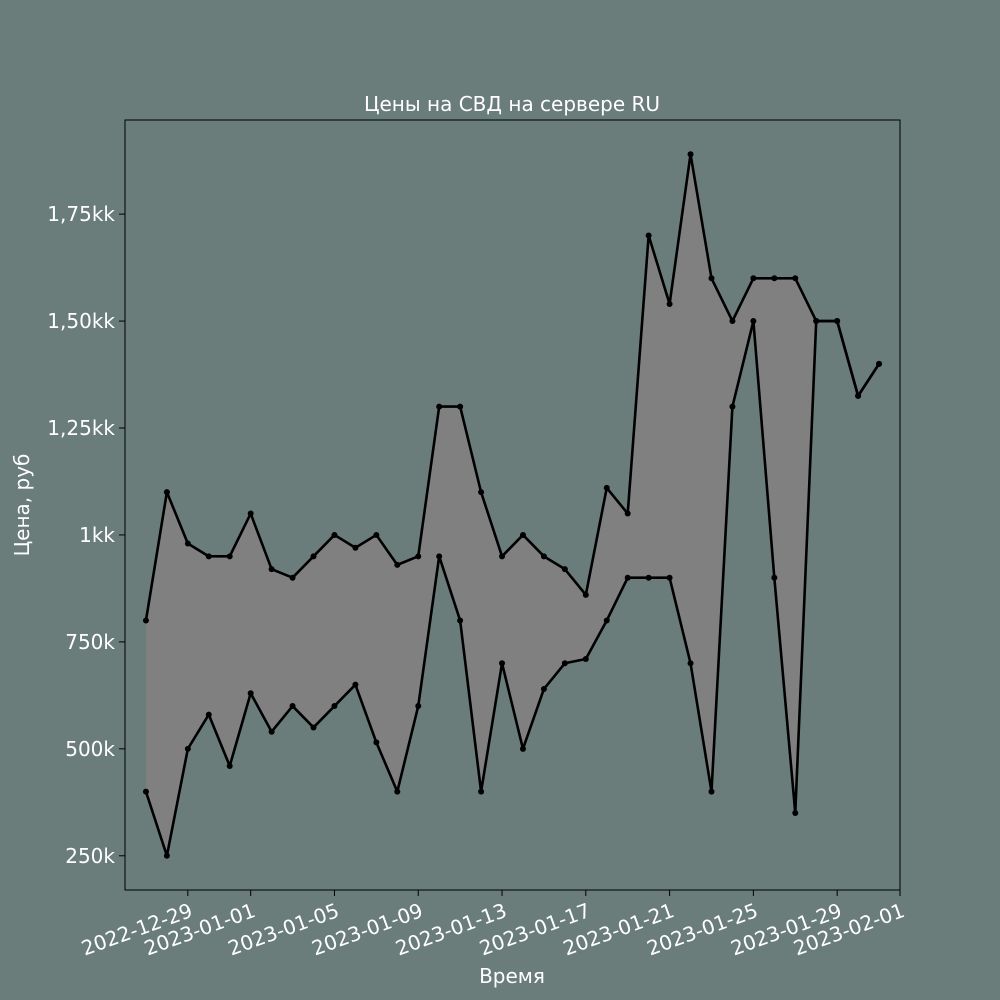 The width and height of the screenshot is (1000, 1000). What do you see at coordinates (81, 428) in the screenshot?
I see `y-tick-label: 1,25kk` at bounding box center [81, 428].